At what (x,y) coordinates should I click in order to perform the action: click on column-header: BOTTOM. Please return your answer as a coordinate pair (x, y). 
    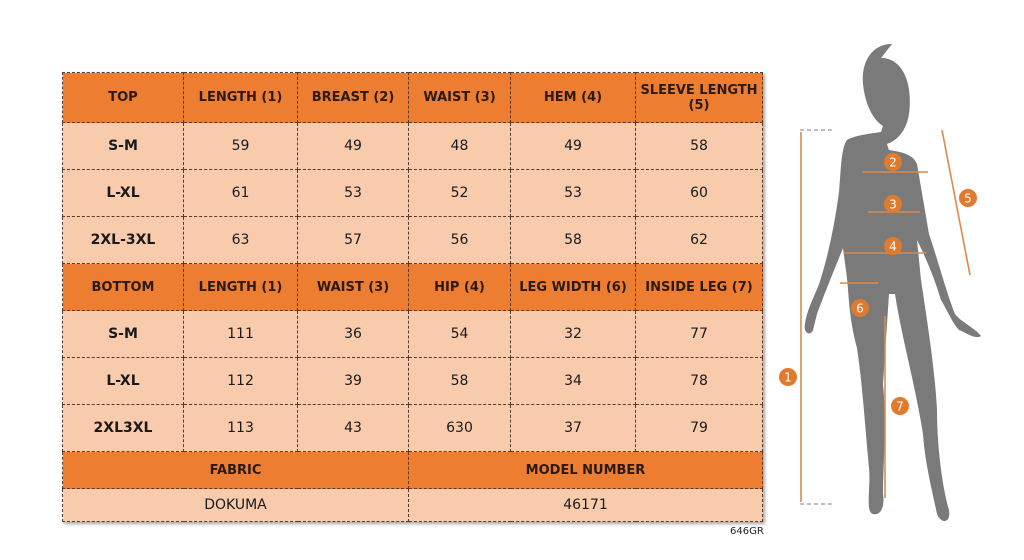
    Looking at the image, I should click on (123, 287).